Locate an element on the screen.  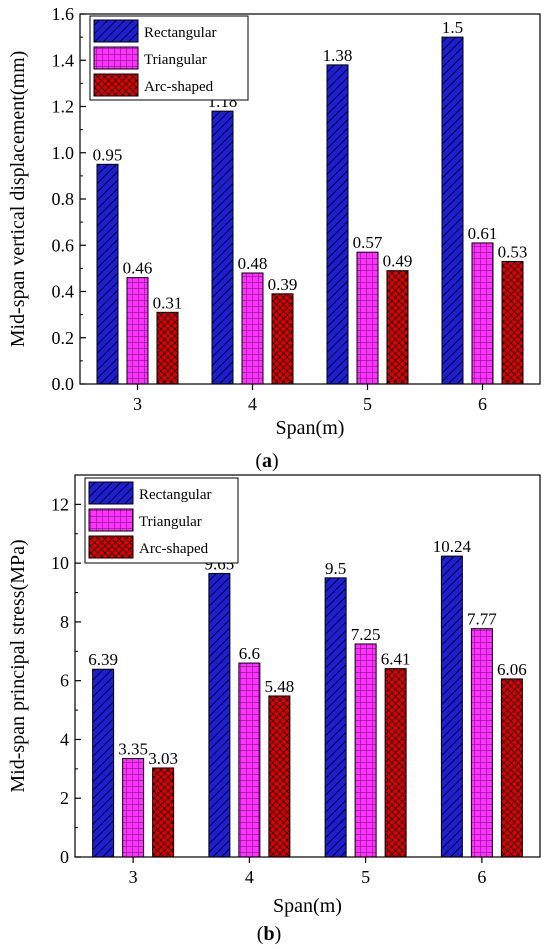
data-label: 7.25 is located at coordinates (366, 634).